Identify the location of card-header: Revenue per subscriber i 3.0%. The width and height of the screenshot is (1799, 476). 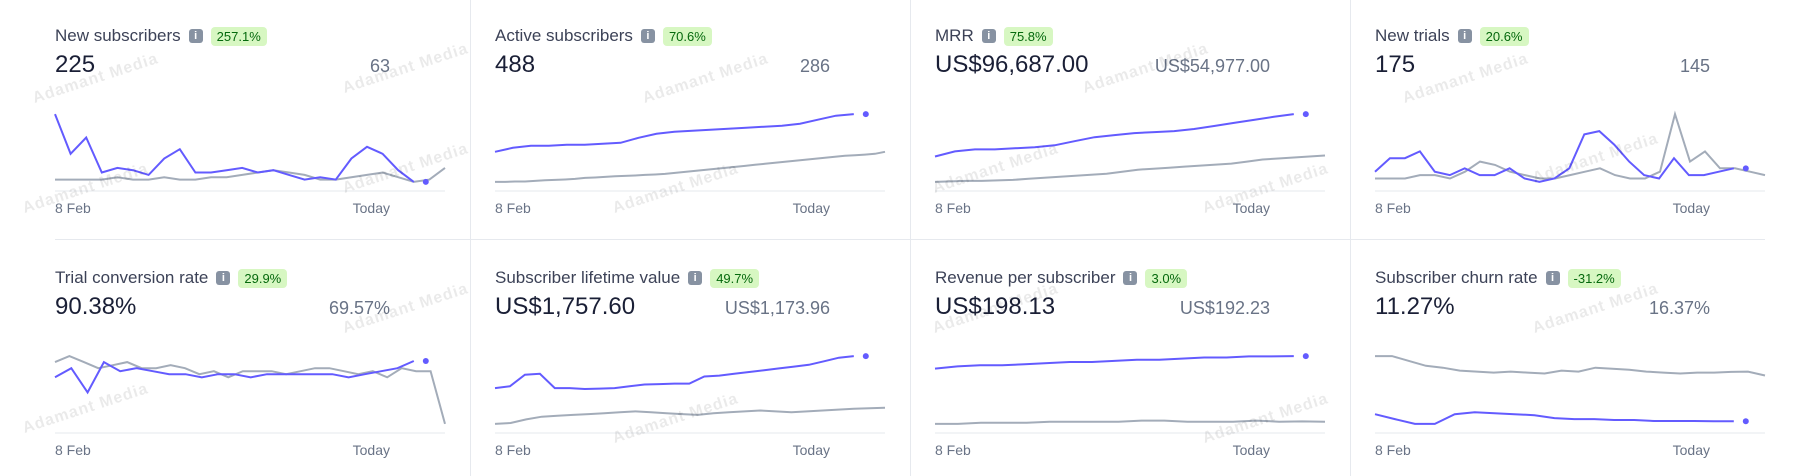
(1061, 278).